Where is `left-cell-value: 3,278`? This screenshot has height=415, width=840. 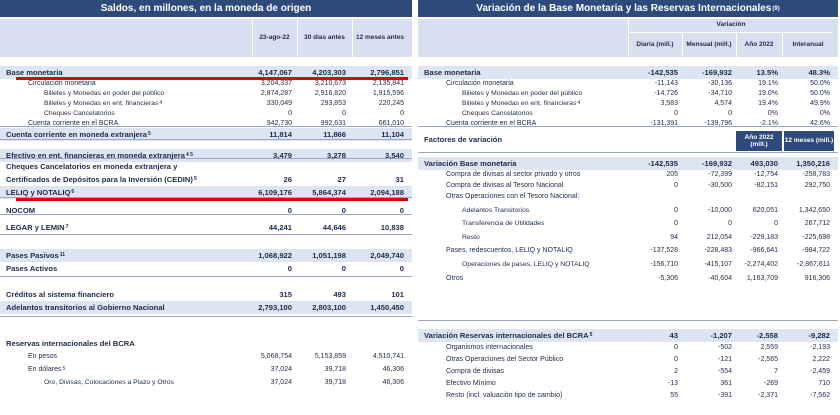
left-cell-value: 3,278 is located at coordinates (336, 155).